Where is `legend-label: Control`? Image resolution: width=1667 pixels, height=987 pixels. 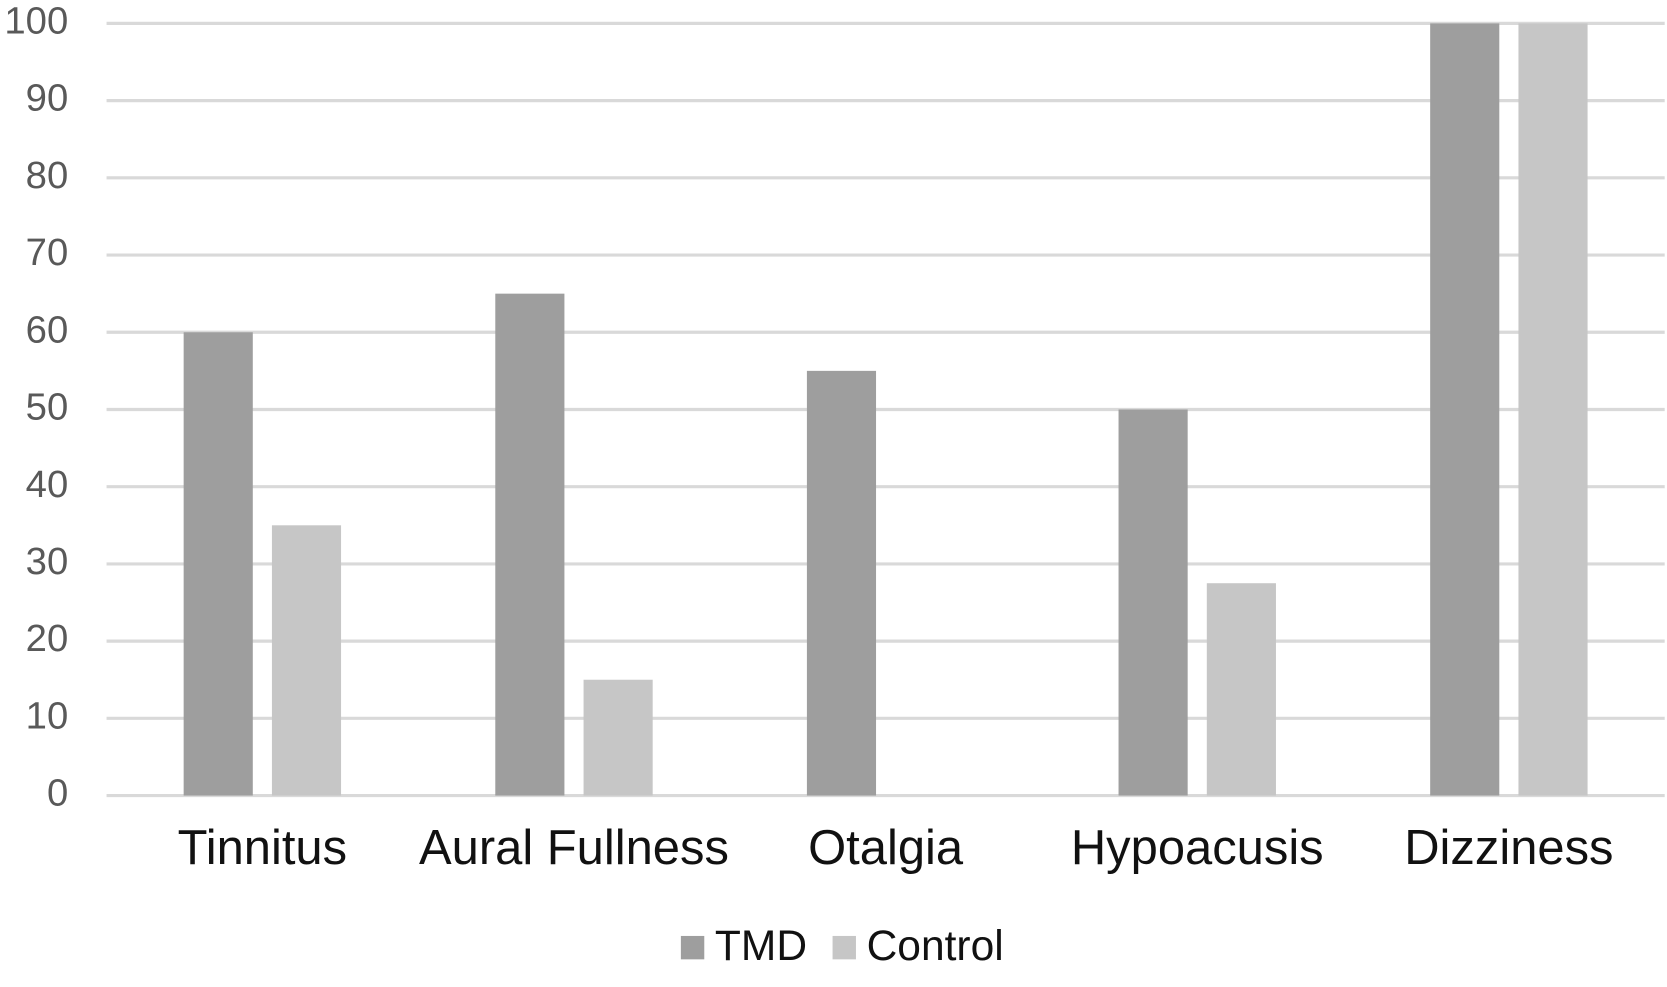 legend-label: Control is located at coordinates (935, 946).